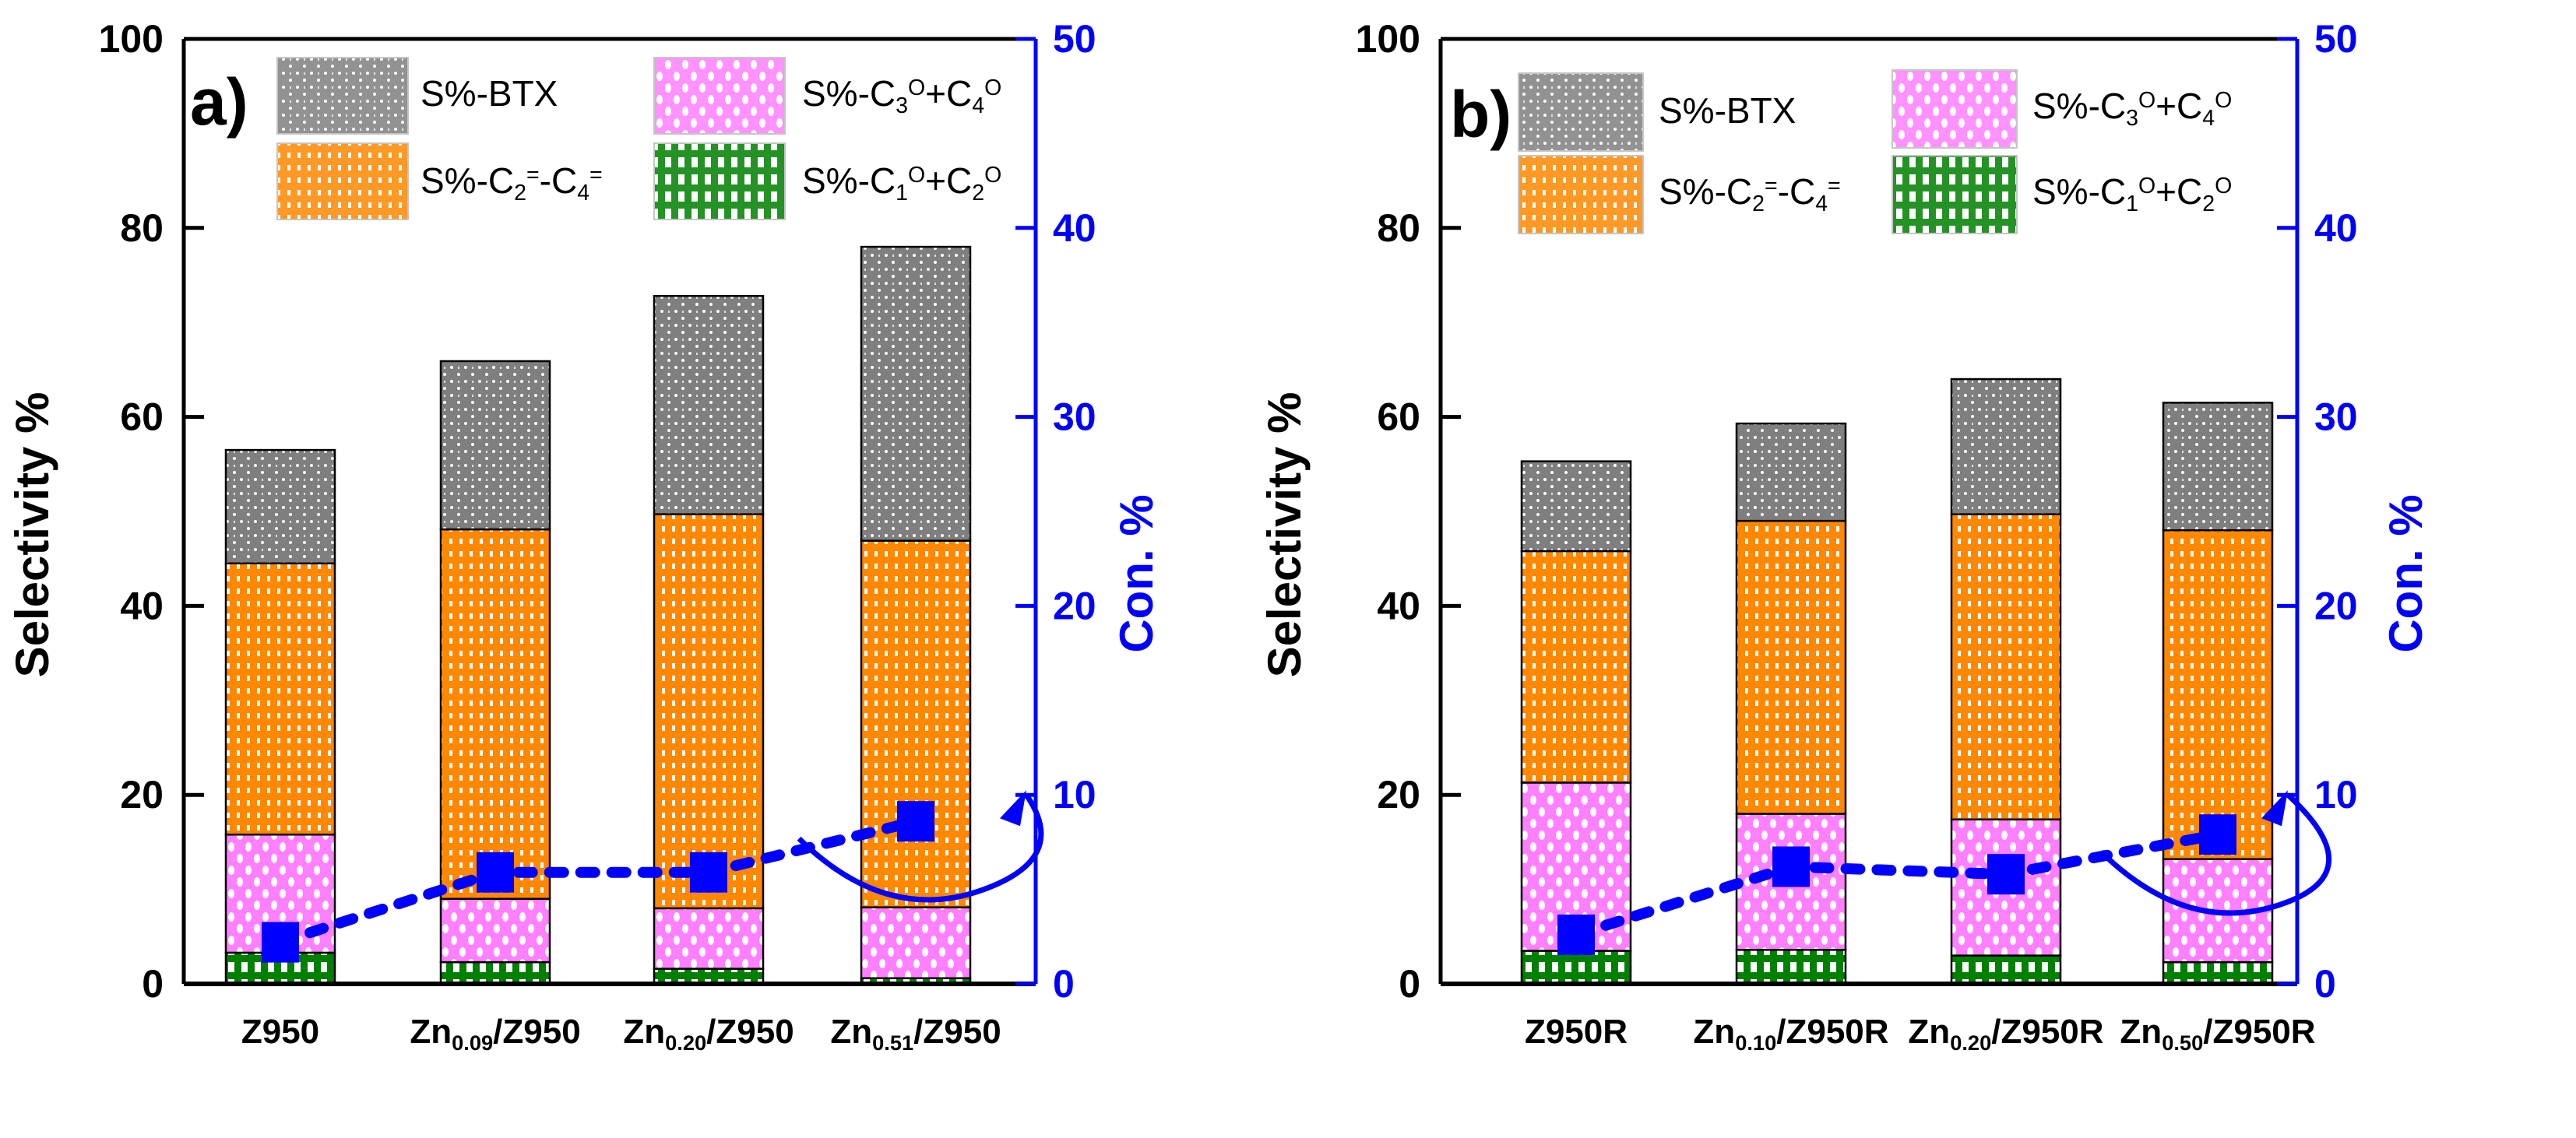 This screenshot has width=2576, height=1138. What do you see at coordinates (1480, 114) in the screenshot?
I see `panel-label: b)` at bounding box center [1480, 114].